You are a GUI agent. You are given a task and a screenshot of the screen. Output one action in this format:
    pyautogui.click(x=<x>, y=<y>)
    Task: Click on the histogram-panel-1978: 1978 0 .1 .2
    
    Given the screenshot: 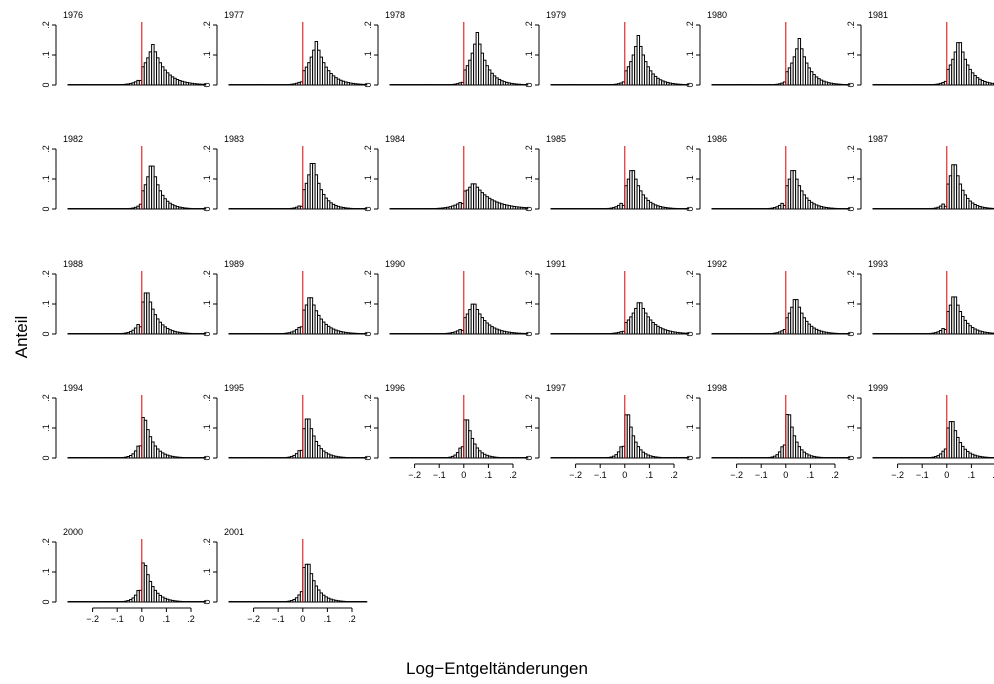 What is the action you would take?
    pyautogui.click(x=446, y=49)
    